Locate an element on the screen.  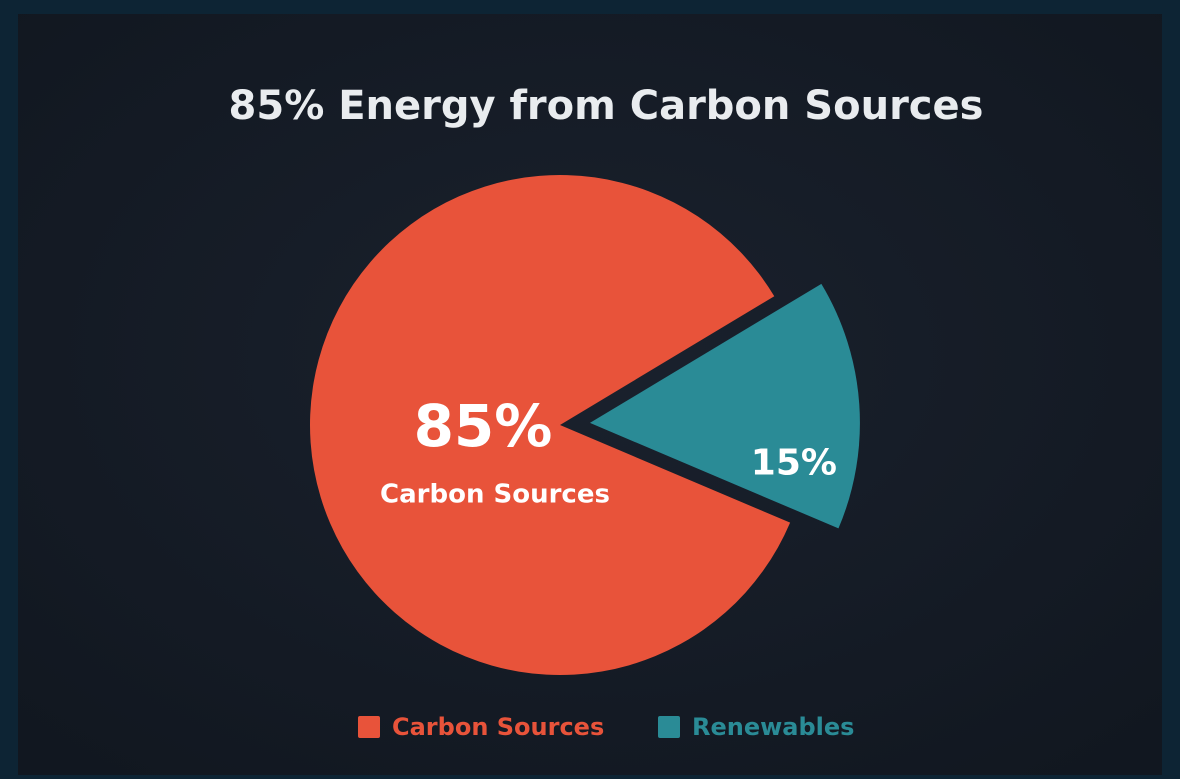
legend-label: Carbon Sources is located at coordinates (498, 727).